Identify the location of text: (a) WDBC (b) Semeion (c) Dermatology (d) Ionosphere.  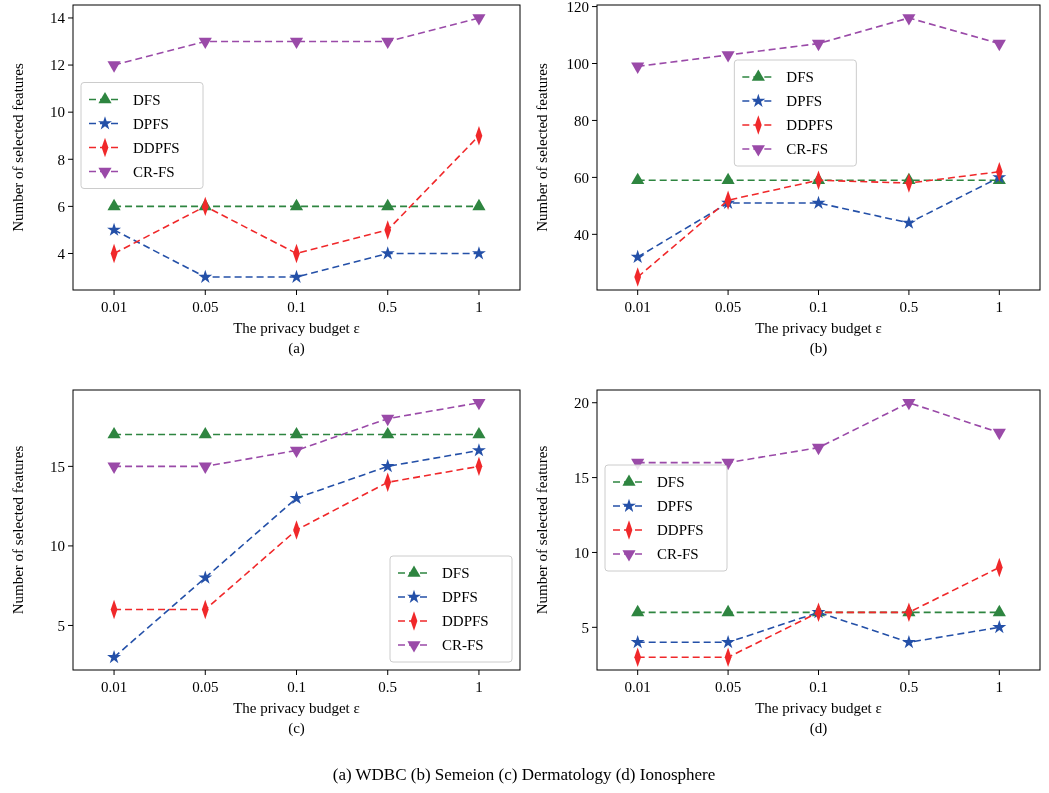
(524, 774).